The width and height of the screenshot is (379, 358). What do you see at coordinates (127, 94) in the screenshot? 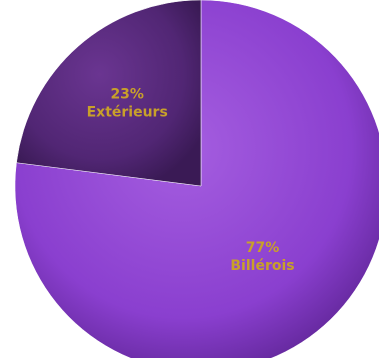
I see `slice-label-exterieurs-percent: 23%` at bounding box center [127, 94].